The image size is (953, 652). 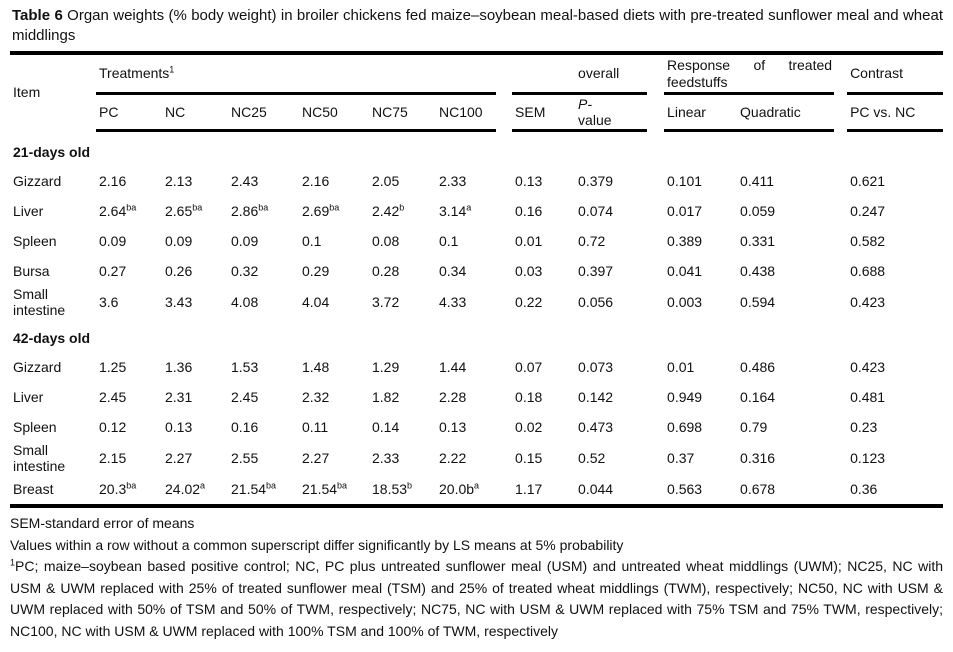 What do you see at coordinates (197, 207) in the screenshot?
I see `superscript: ba` at bounding box center [197, 207].